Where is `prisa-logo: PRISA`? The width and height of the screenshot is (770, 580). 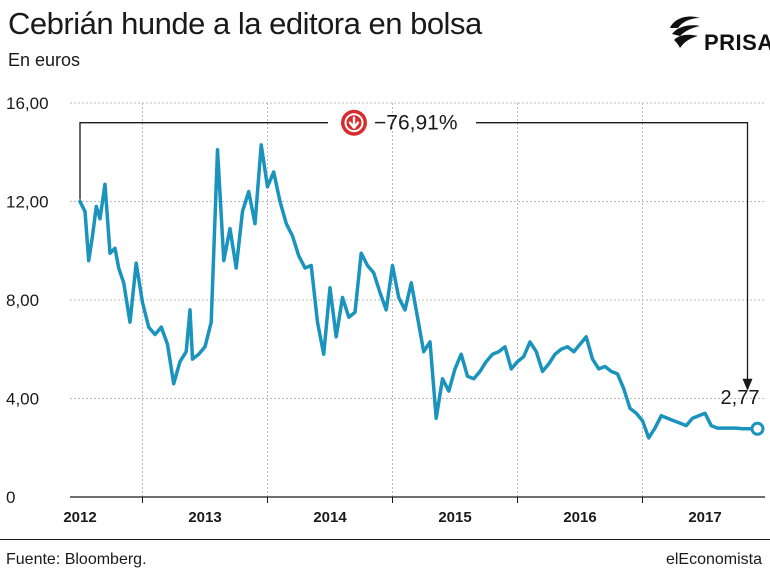
prisa-logo: PRISA is located at coordinates (719, 35).